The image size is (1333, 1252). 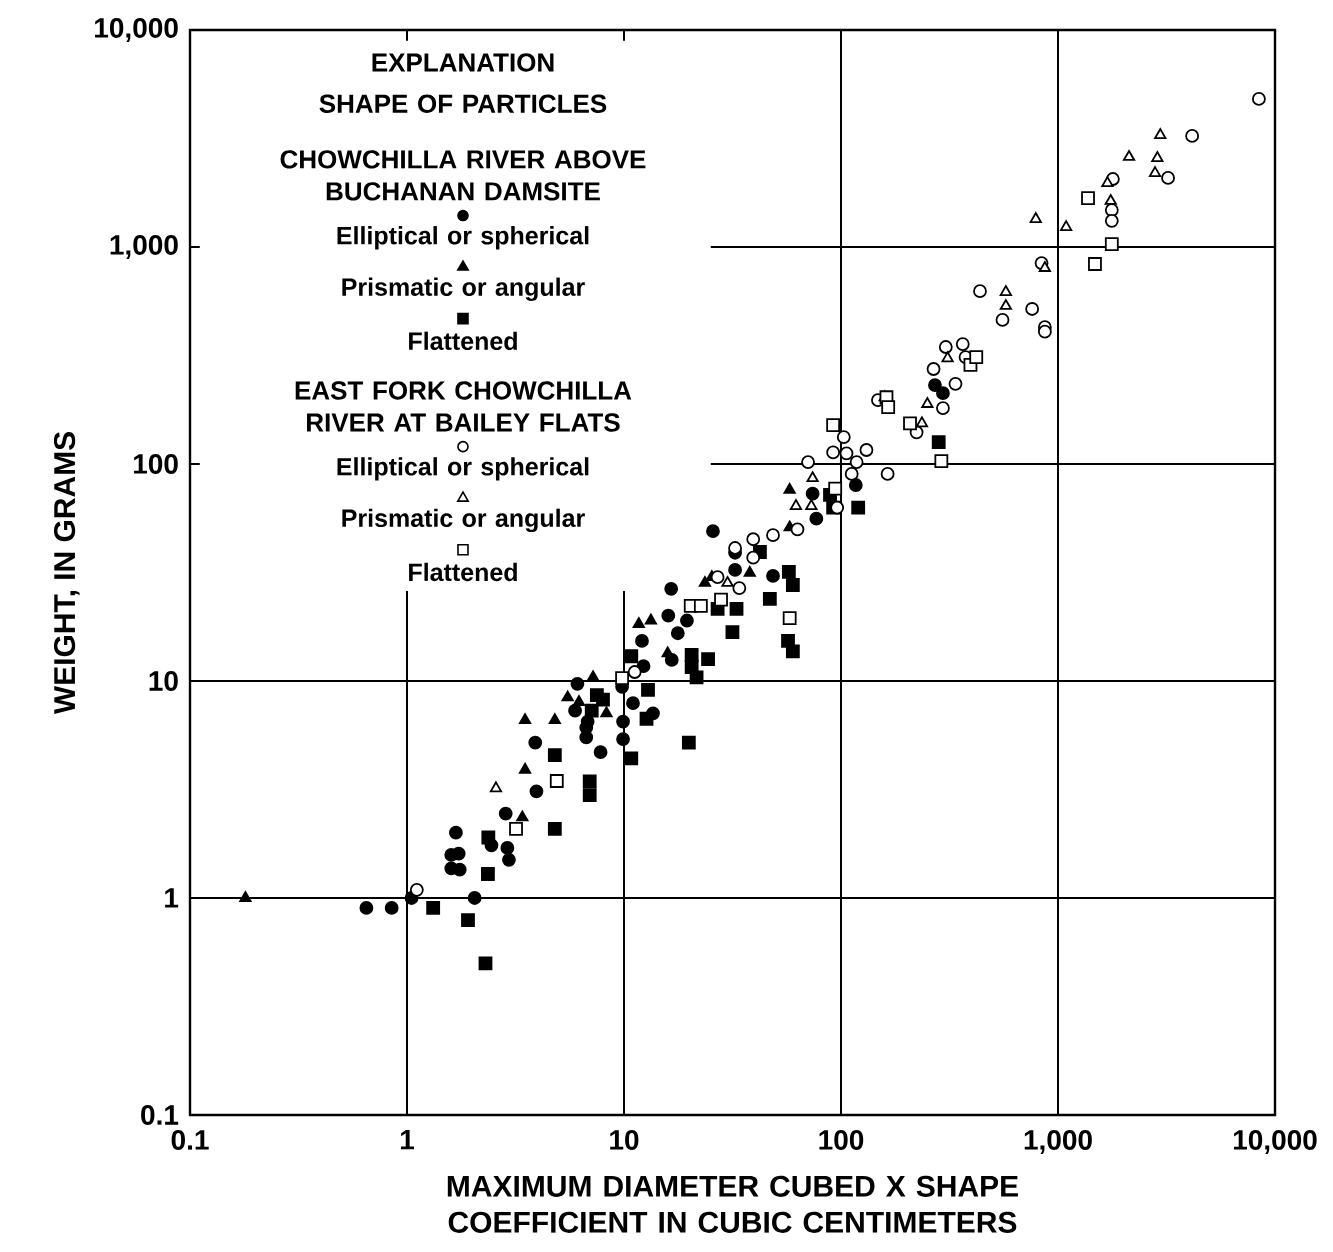 I want to click on x-tick-label: 10,000, so click(x=1275, y=1142).